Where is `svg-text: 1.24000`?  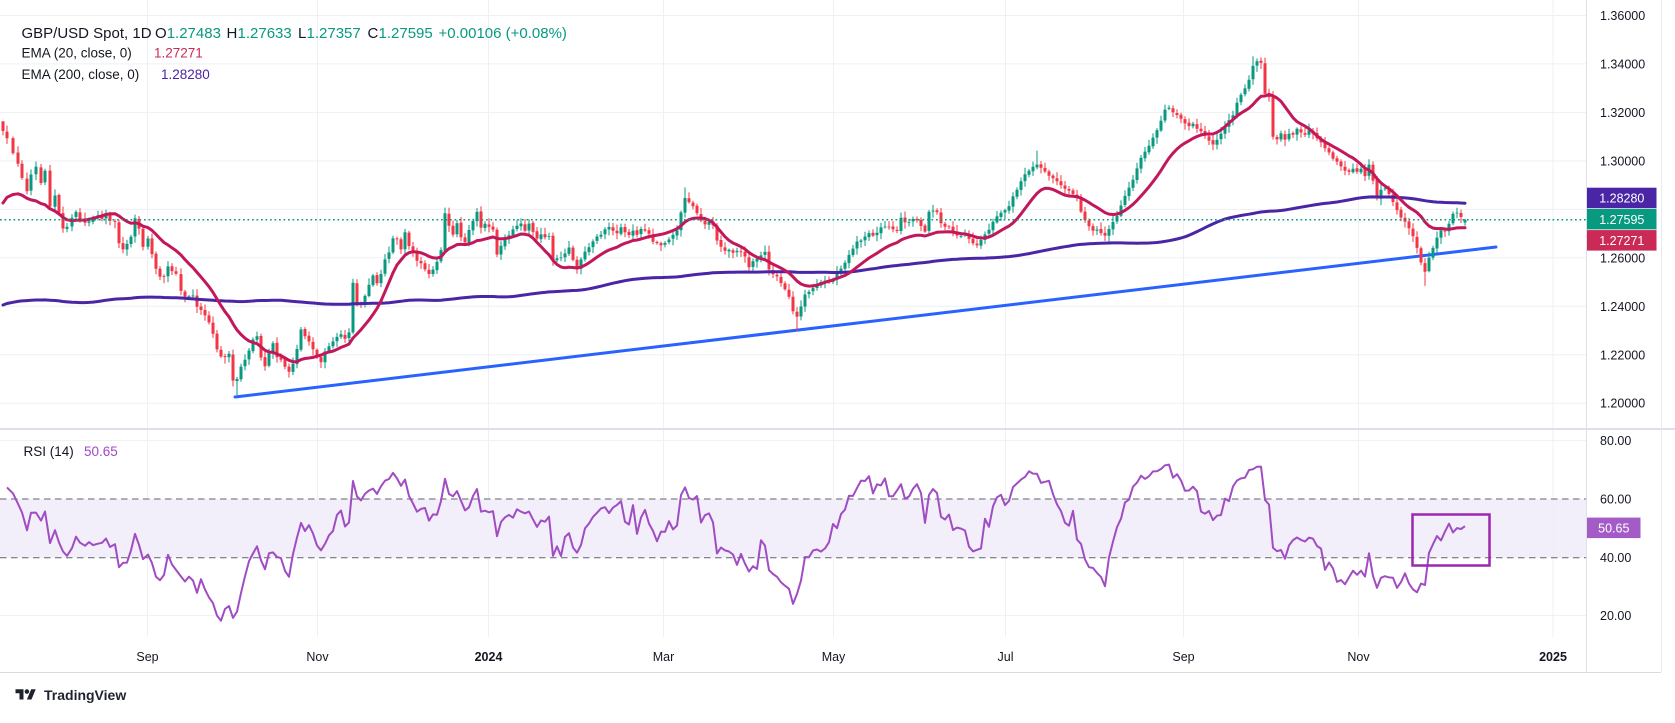 svg-text: 1.24000 is located at coordinates (1622, 307).